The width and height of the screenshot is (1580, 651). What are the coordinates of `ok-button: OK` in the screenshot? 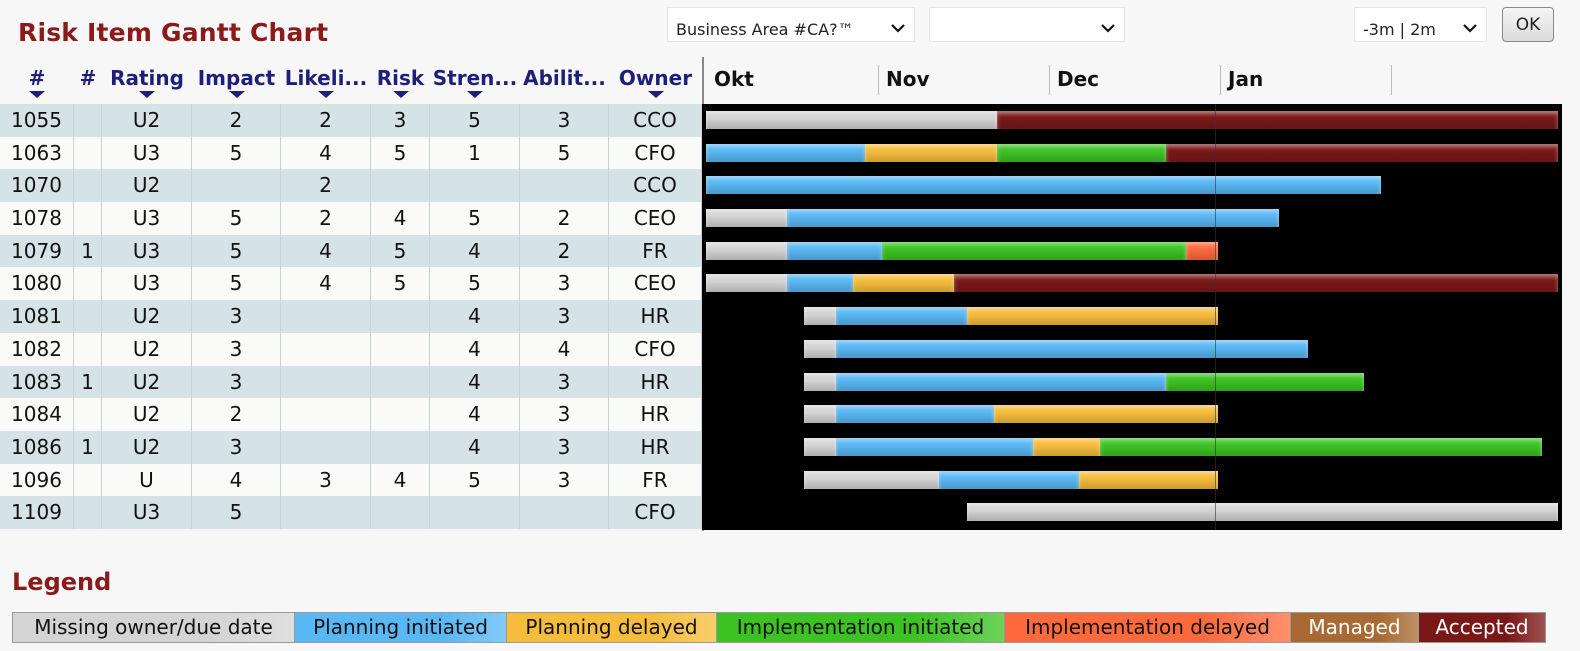 It's located at (1528, 24).